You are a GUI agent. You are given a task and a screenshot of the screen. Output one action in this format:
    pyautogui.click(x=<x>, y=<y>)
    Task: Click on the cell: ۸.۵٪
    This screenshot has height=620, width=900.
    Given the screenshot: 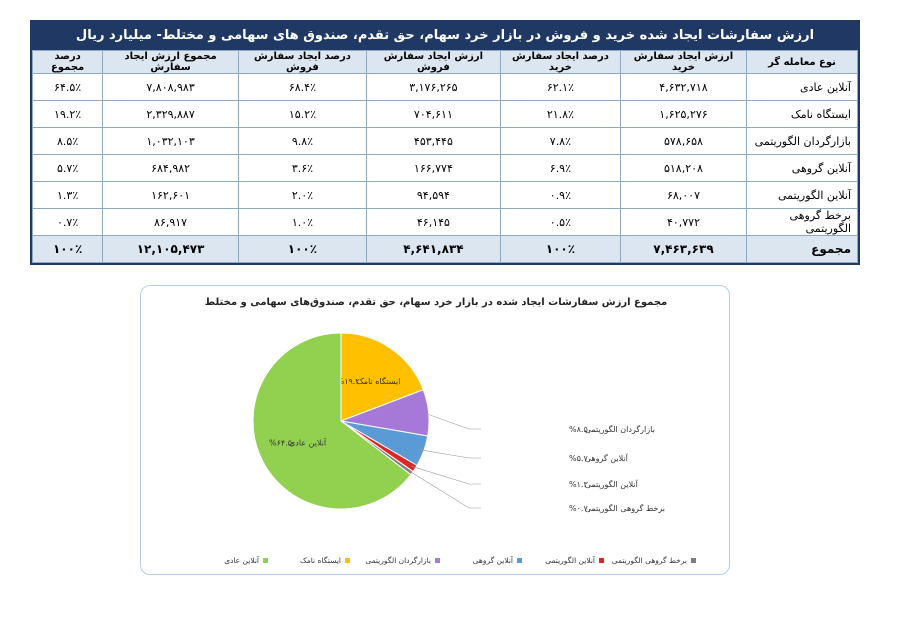 What is the action you would take?
    pyautogui.click(x=67, y=141)
    